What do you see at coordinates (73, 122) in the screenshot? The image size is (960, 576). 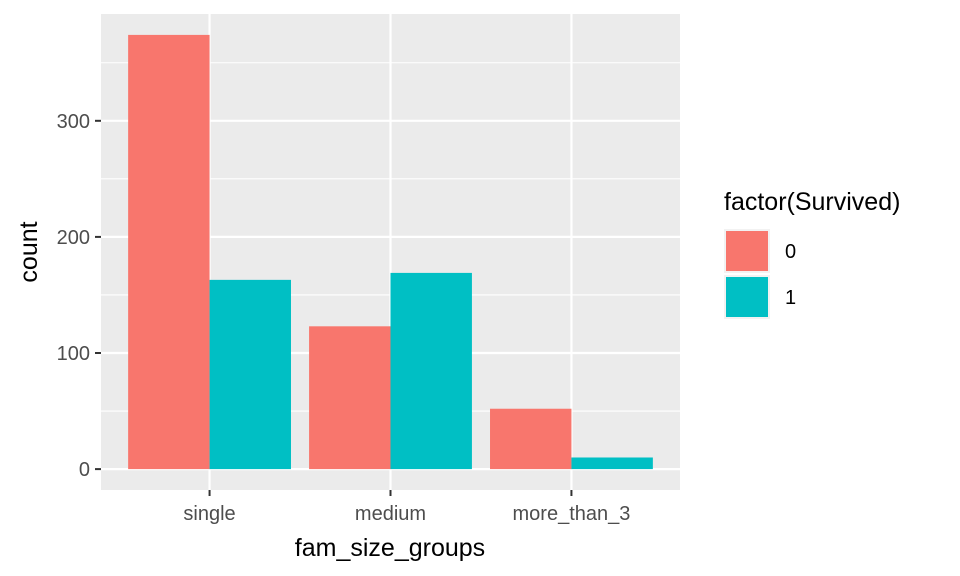 I see `y-tick-label: 300` at bounding box center [73, 122].